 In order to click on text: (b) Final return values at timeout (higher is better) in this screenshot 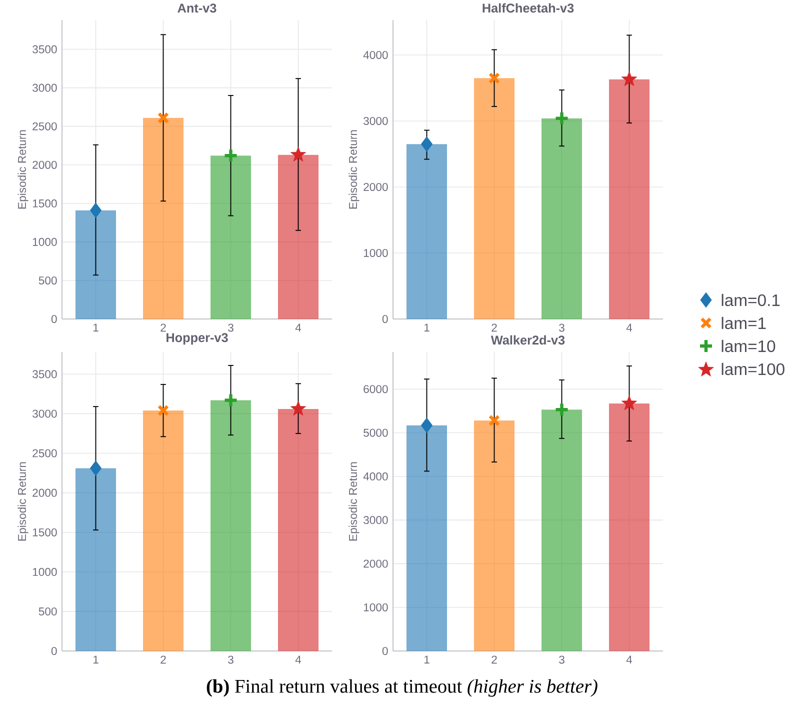, I will do `click(402, 688)`.